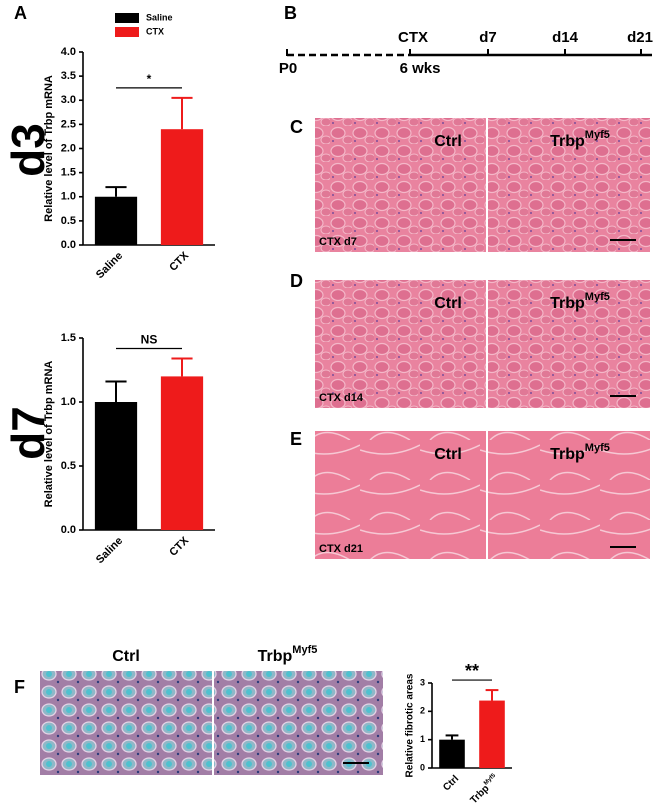 The width and height of the screenshot is (666, 804). What do you see at coordinates (410, 725) in the screenshot?
I see `y-axis-label: Relative fibrotic areas` at bounding box center [410, 725].